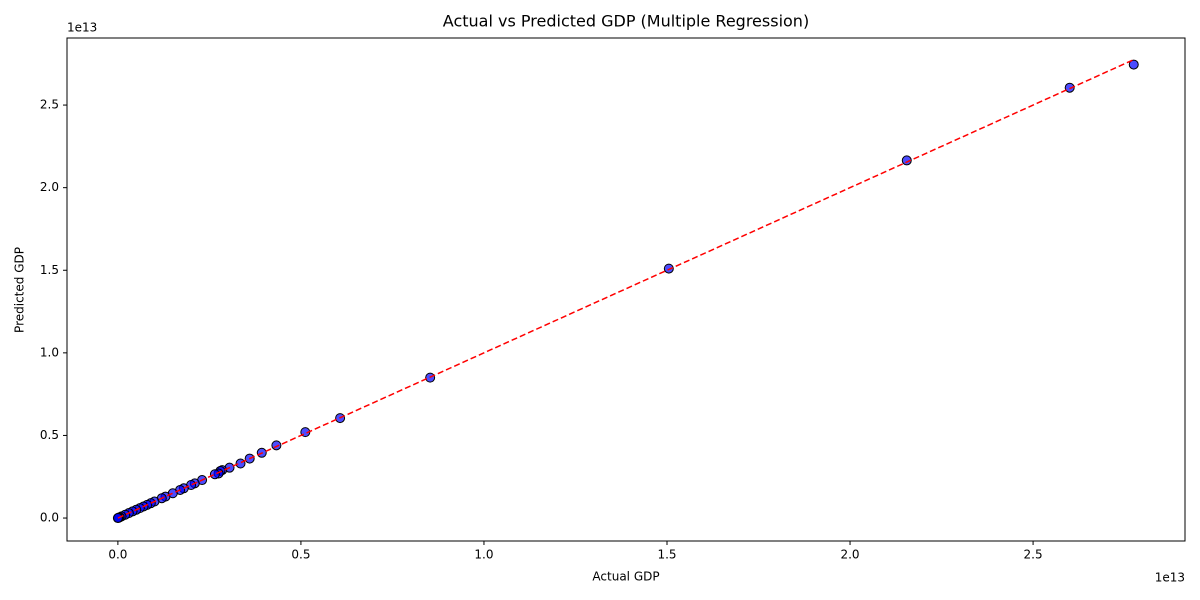 This screenshot has height=600, width=1200. Describe the element at coordinates (20, 290) in the screenshot. I see `y-axis-label: Predicted GDP` at that location.